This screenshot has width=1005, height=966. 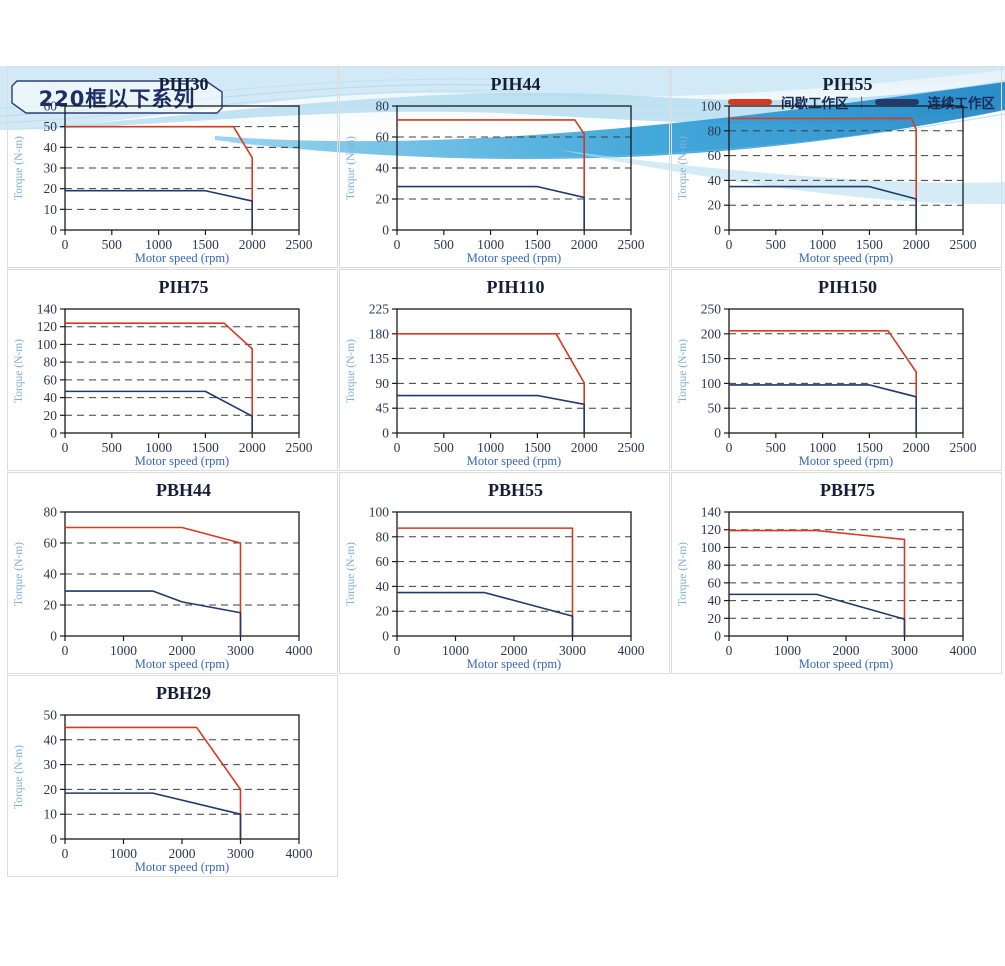 I want to click on continuous-line-swatch, so click(x=896, y=102).